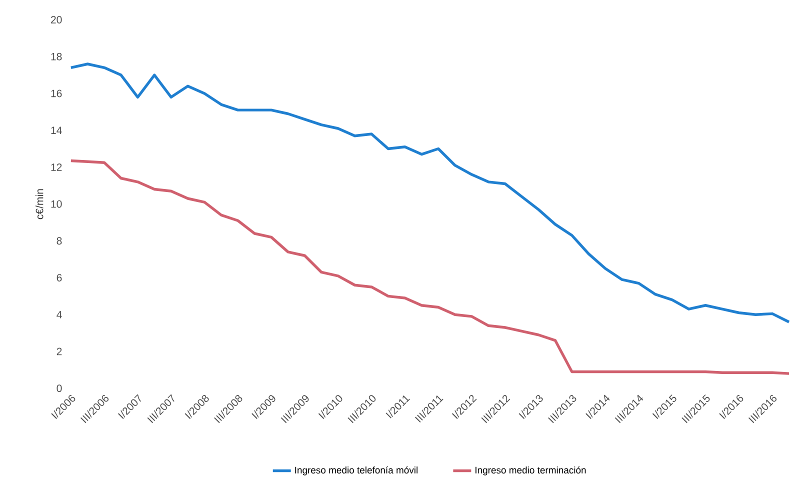 Image resolution: width=806 pixels, height=479 pixels. What do you see at coordinates (56, 56) in the screenshot?
I see `y-tick-label: 18` at bounding box center [56, 56].